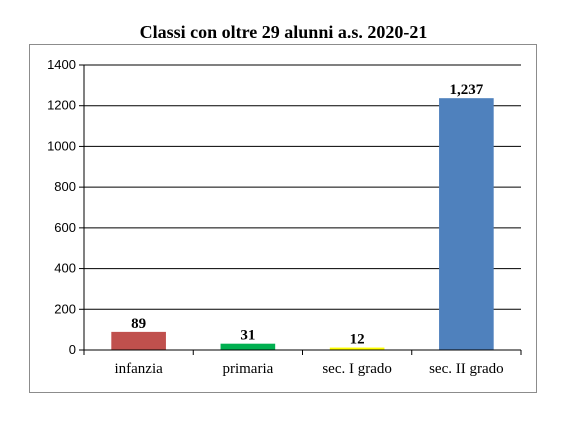 Image resolution: width=567 pixels, height=427 pixels. Describe the element at coordinates (61, 64) in the screenshot. I see `y-tick-label: 1400` at that location.